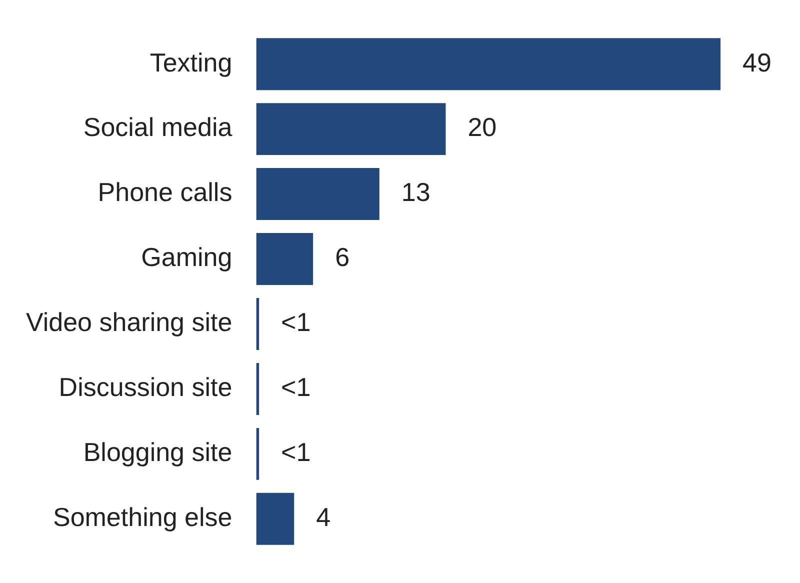  I want to click on y-tick-label: Something else, so click(142, 517).